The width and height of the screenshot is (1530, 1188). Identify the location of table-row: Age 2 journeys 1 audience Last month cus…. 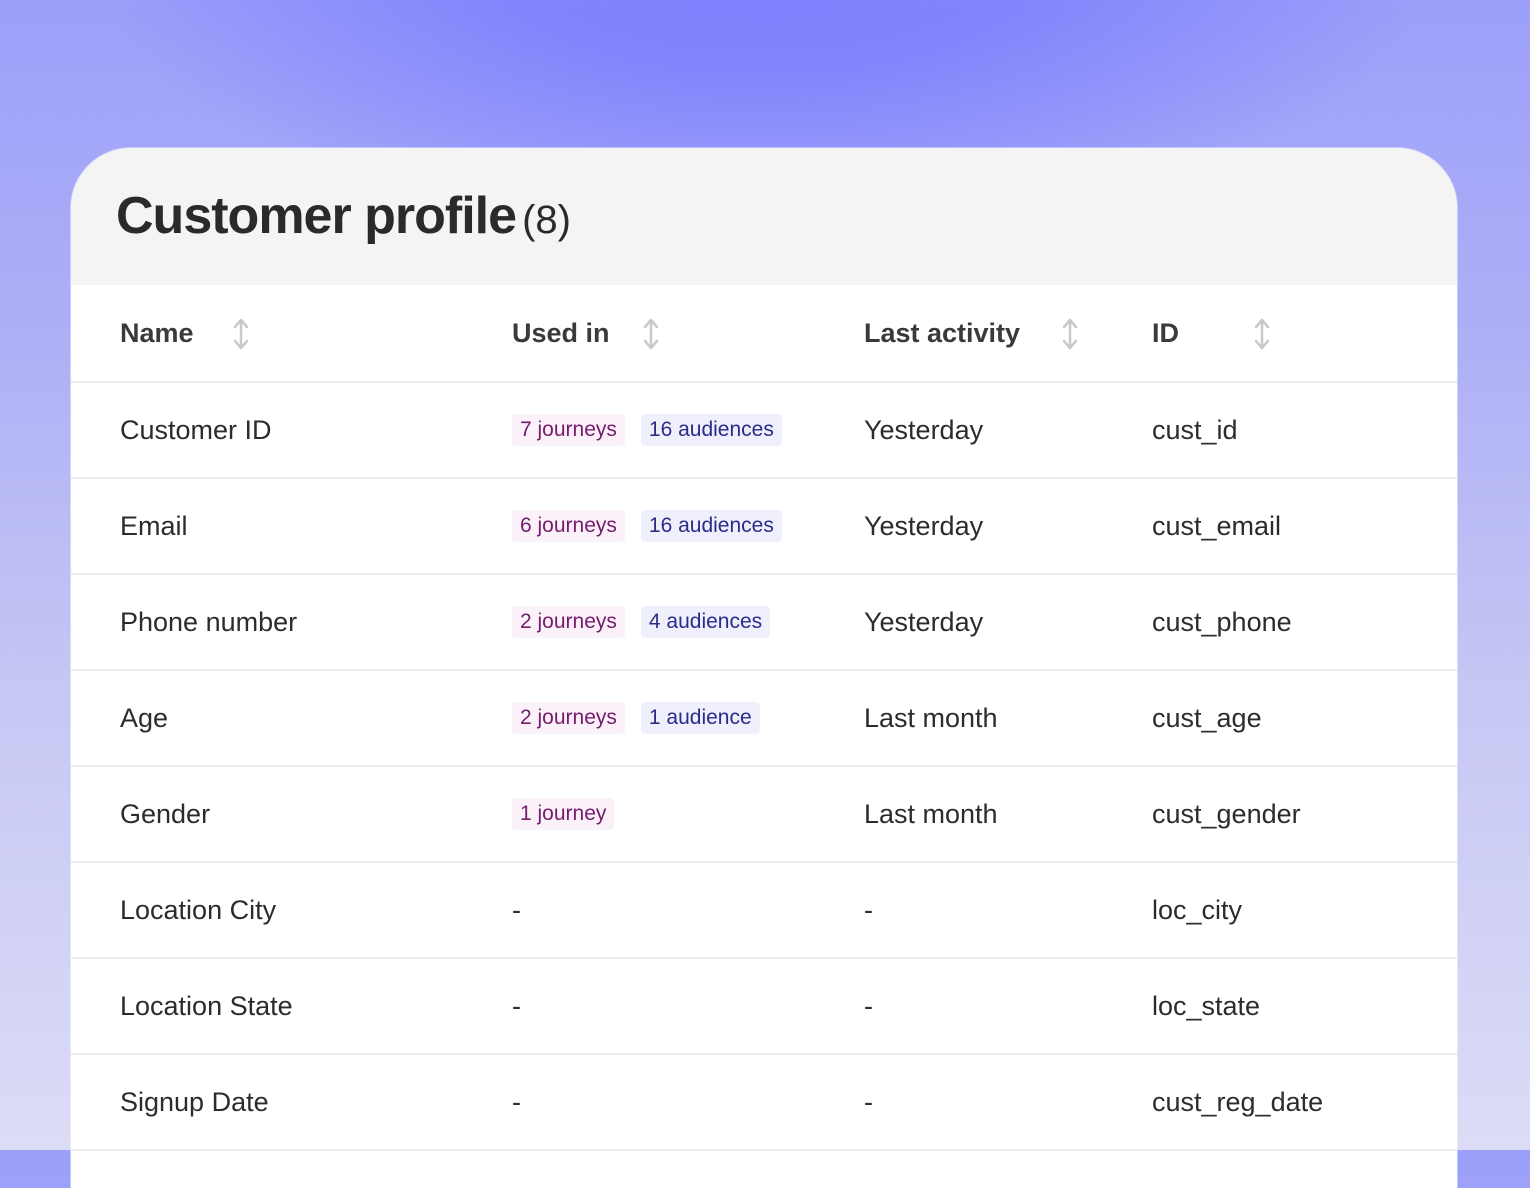
(764, 719).